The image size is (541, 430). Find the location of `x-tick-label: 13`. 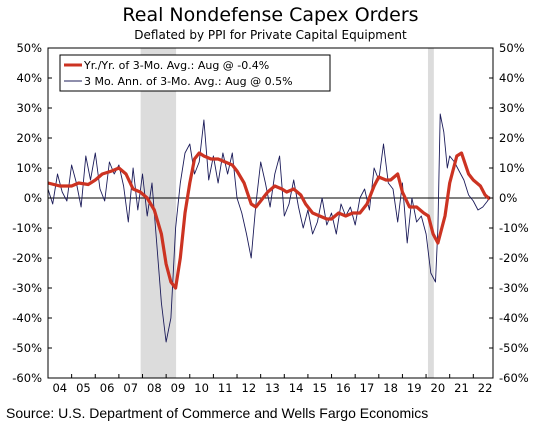

x-tick-label: 13 is located at coordinates (272, 388).